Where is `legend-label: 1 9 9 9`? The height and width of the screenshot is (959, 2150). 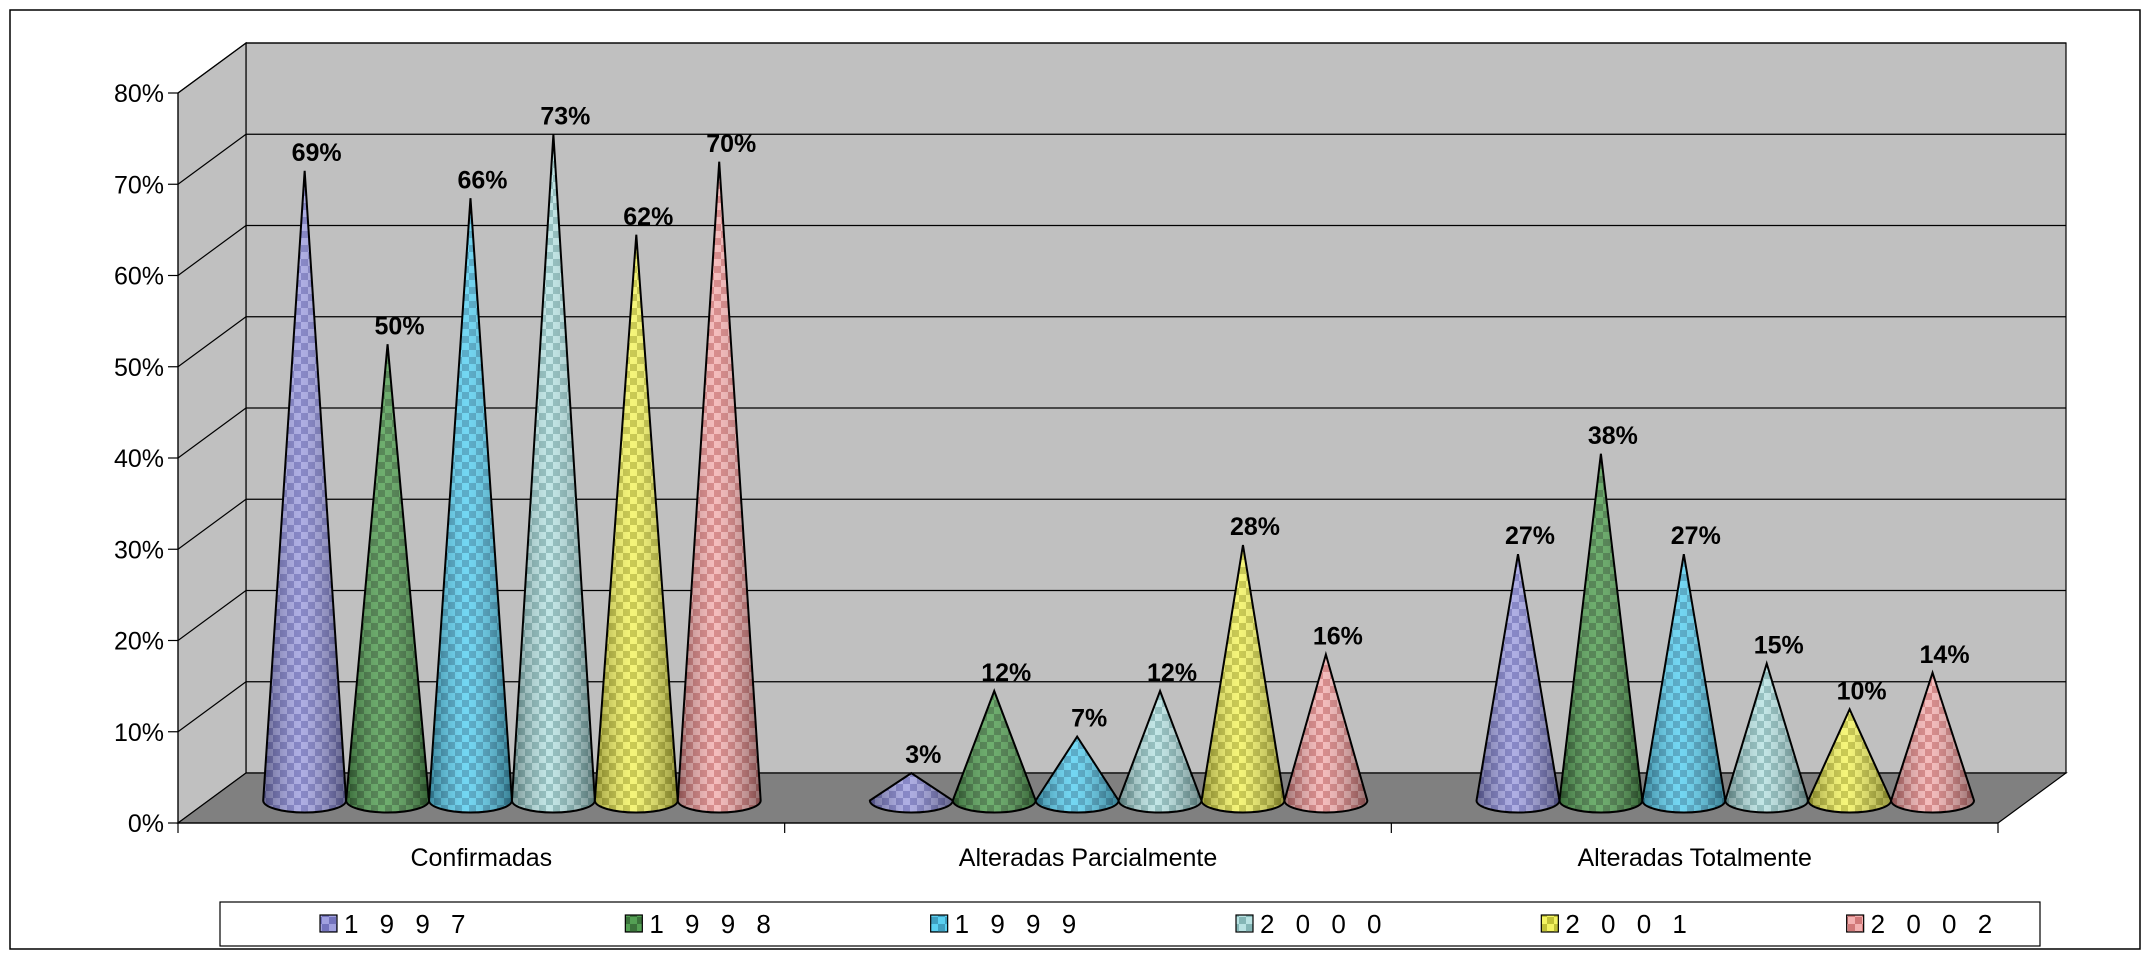 legend-label: 1 9 9 9 is located at coordinates (1019, 924).